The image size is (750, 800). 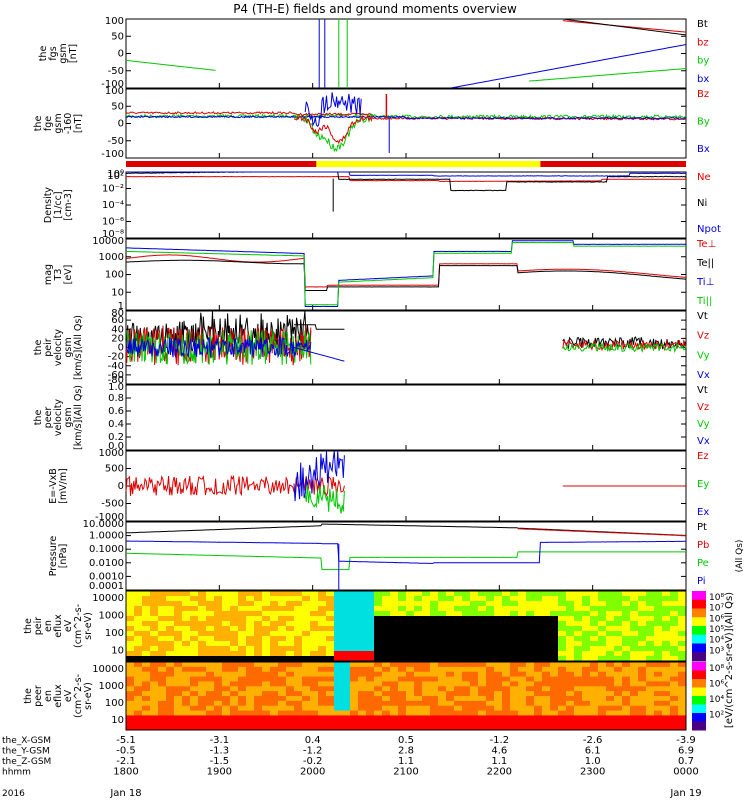 I want to click on legend-Pe: Pe, so click(x=703, y=563).